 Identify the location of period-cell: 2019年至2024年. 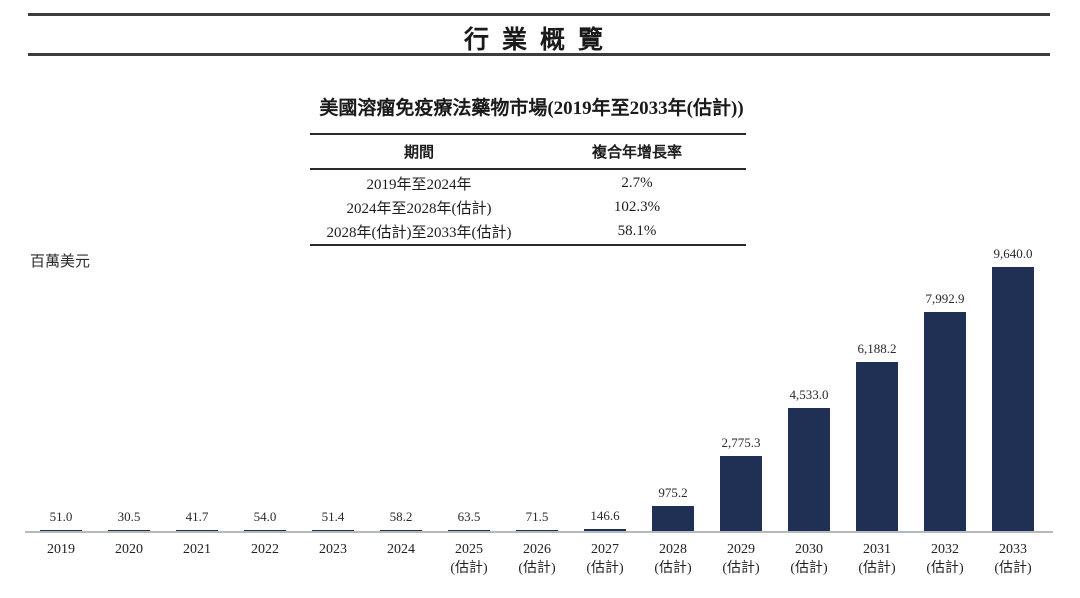
(419, 184).